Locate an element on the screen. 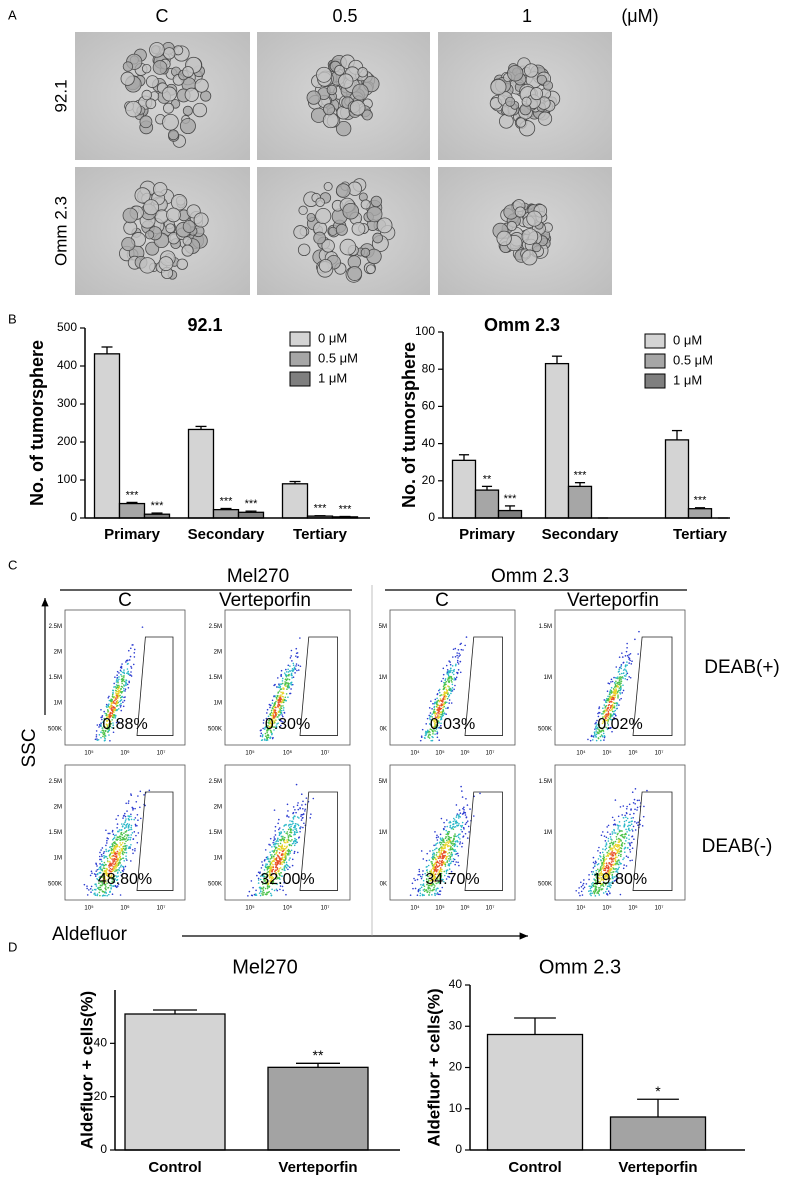 The width and height of the screenshot is (800, 1184). flow-y-tick-label: 1M is located at coordinates (383, 678).